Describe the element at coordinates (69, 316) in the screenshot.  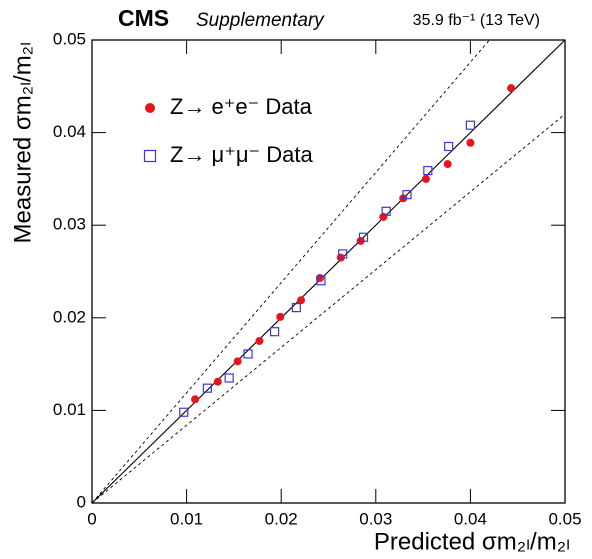
I see `y-tick-label: 0.02` at that location.